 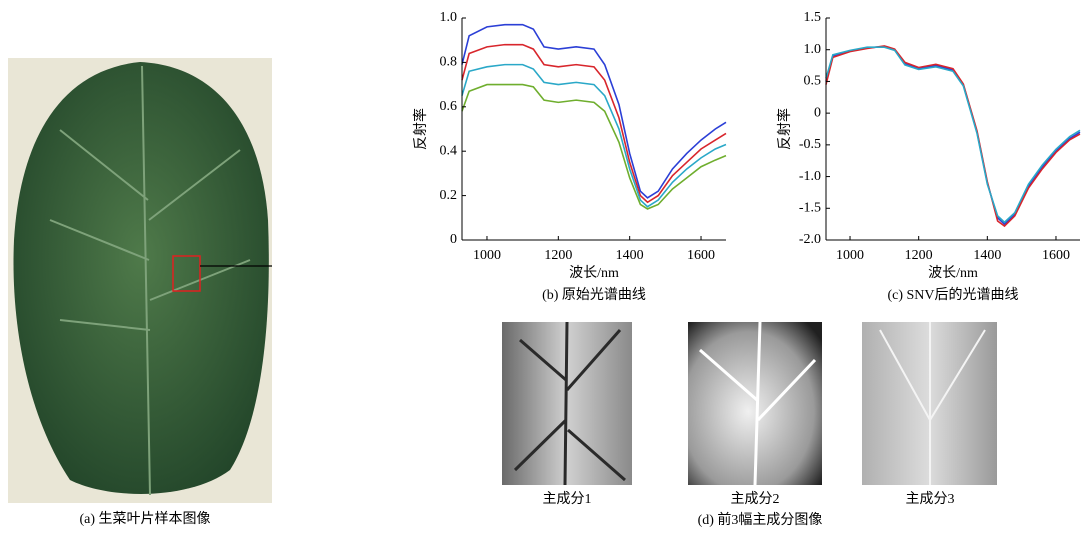 What do you see at coordinates (567, 499) in the screenshot?
I see `pc-label: 主成分1` at bounding box center [567, 499].